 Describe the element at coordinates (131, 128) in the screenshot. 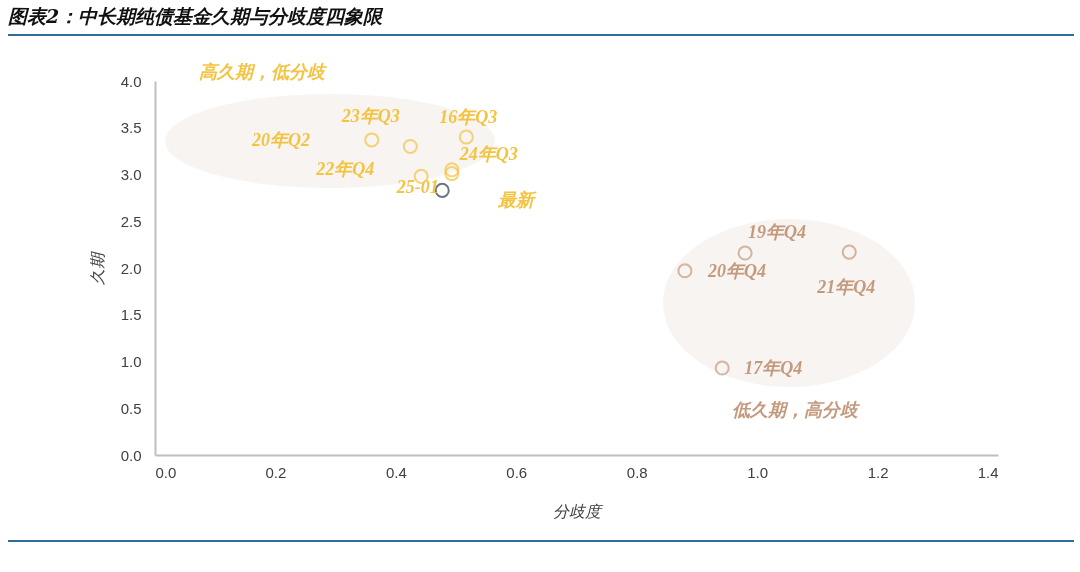

I see `y-tick-label: 3.5` at that location.